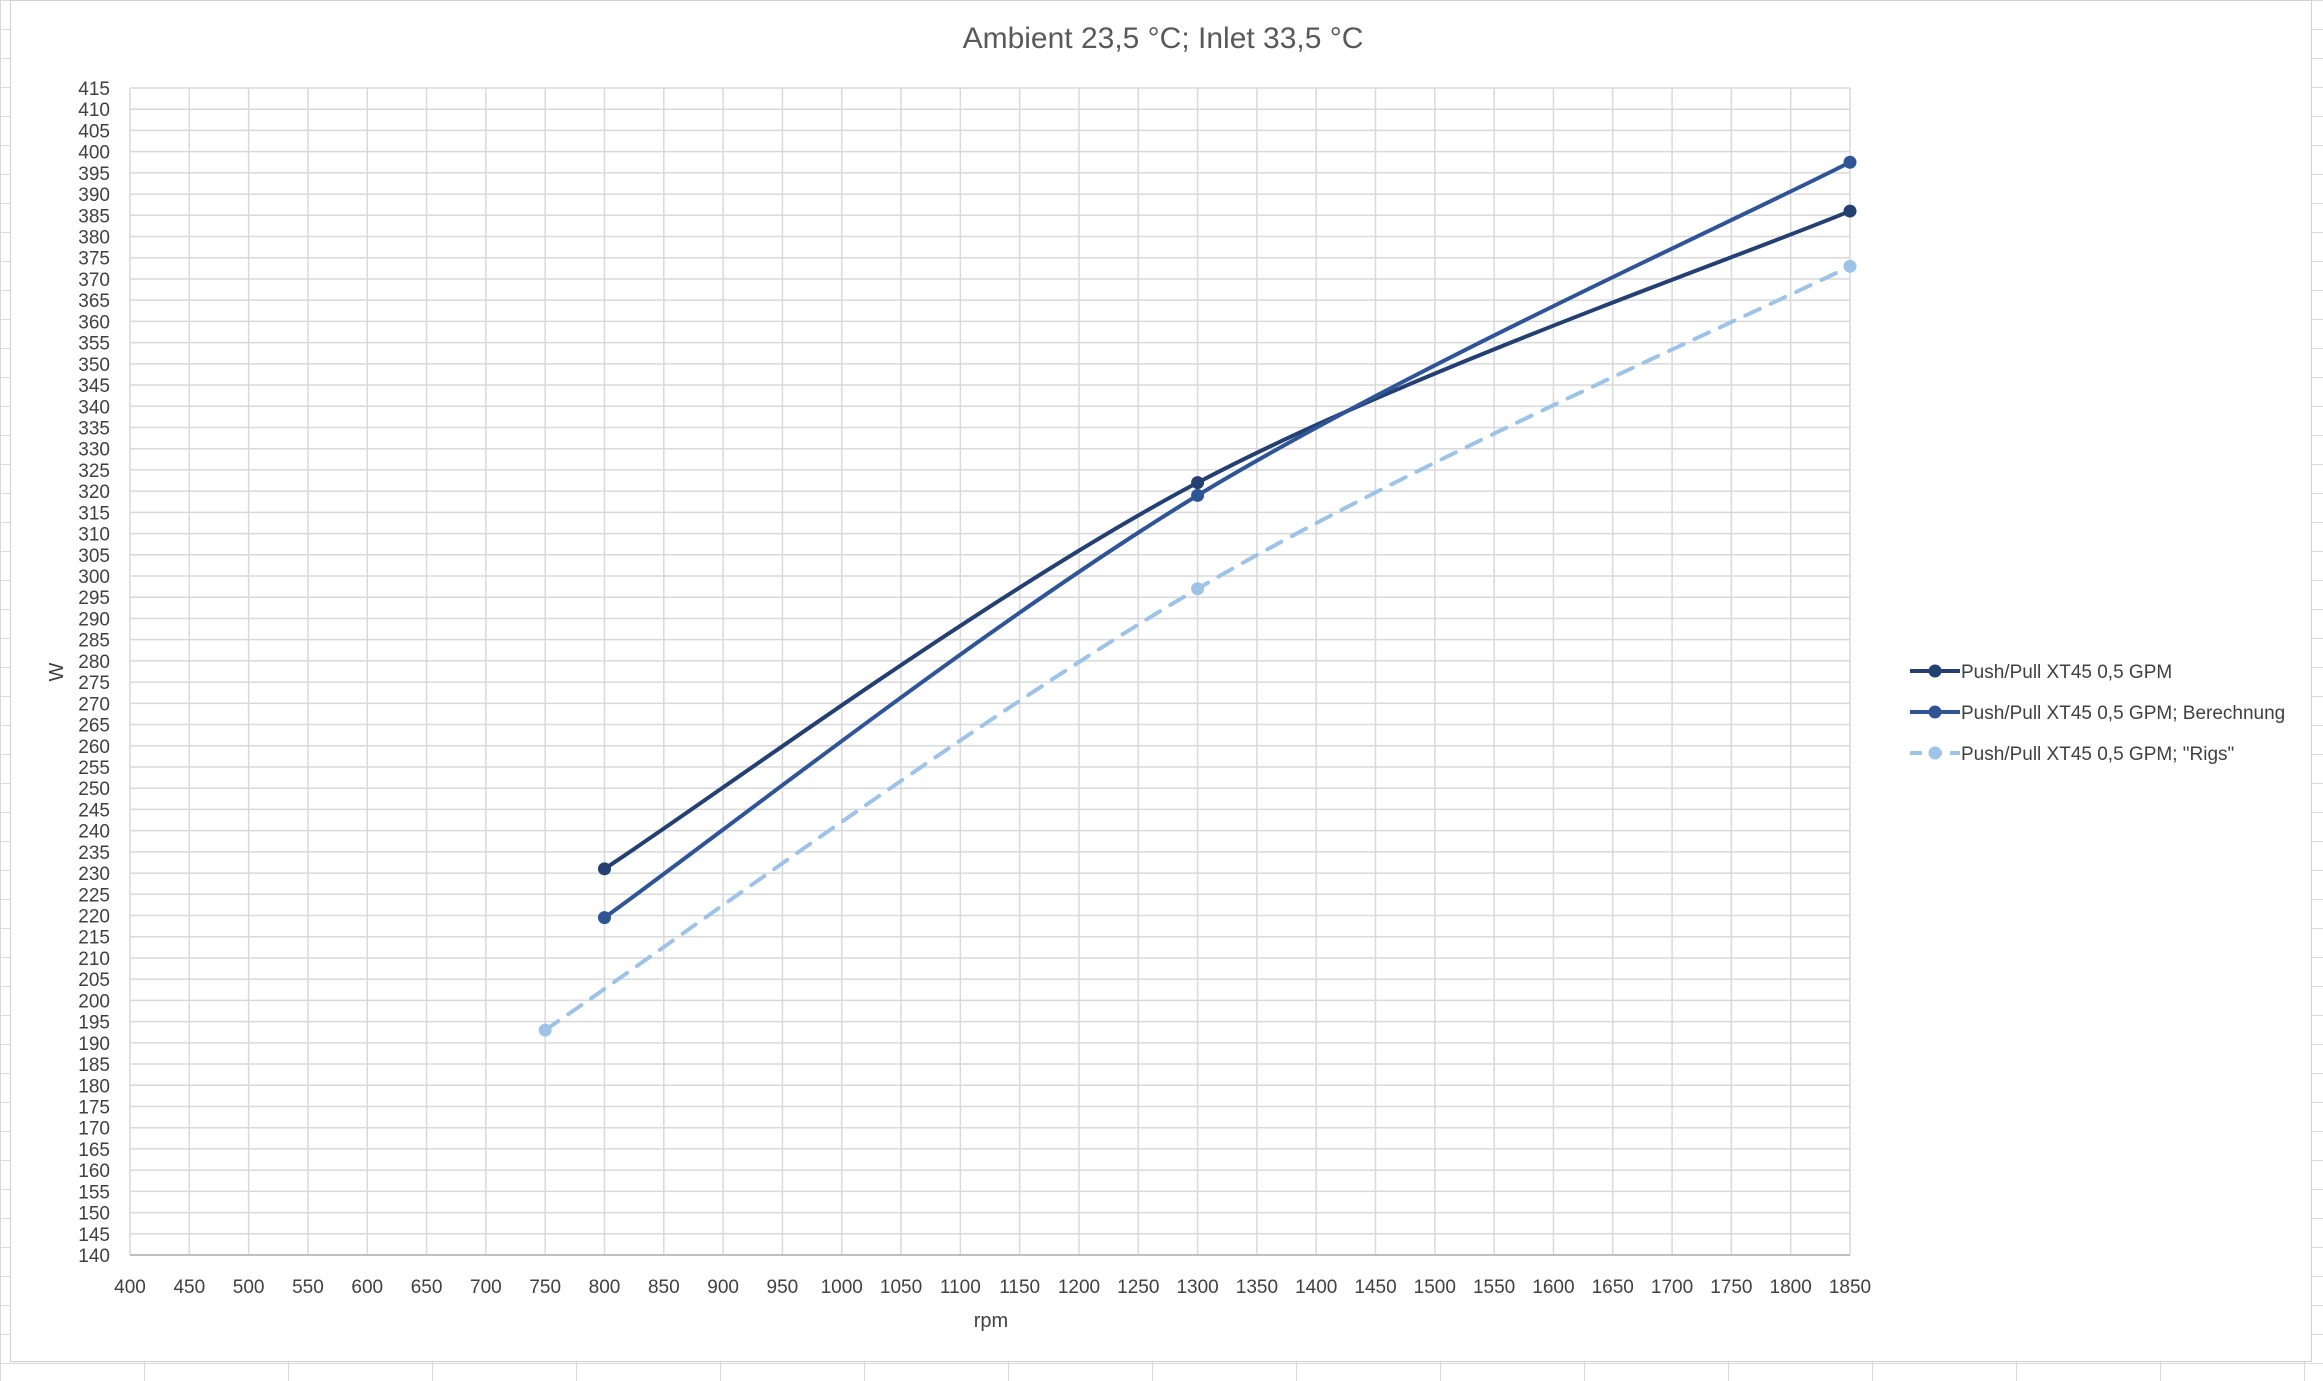  Describe the element at coordinates (94, 428) in the screenshot. I see `y-tick-label: 335` at that location.